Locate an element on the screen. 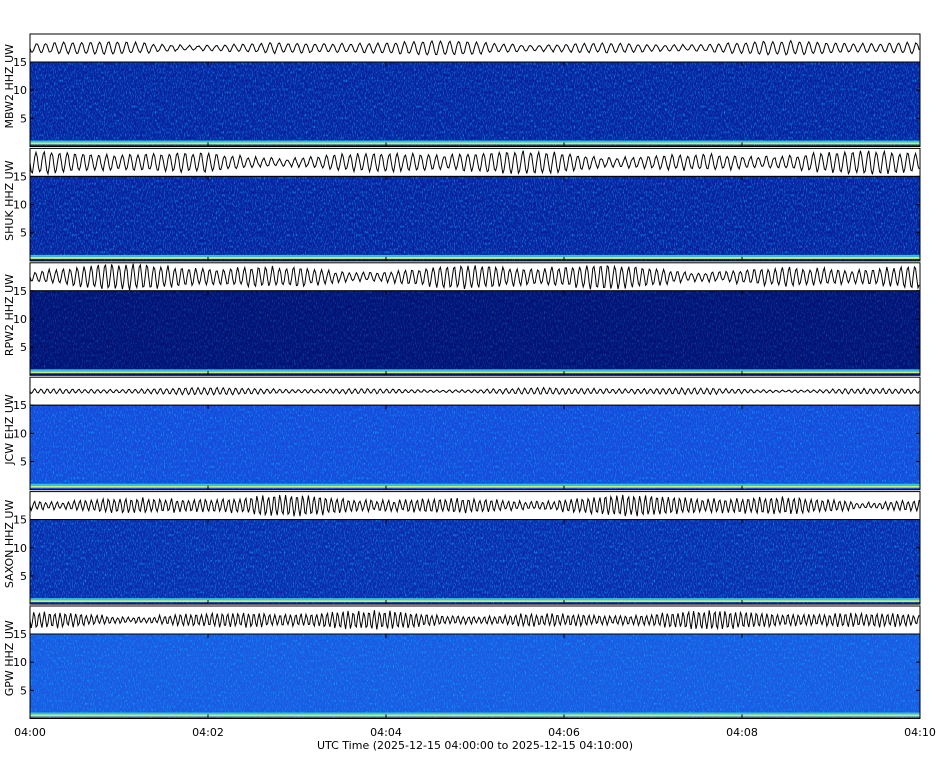  x-tick-label: 04:08 is located at coordinates (742, 732).